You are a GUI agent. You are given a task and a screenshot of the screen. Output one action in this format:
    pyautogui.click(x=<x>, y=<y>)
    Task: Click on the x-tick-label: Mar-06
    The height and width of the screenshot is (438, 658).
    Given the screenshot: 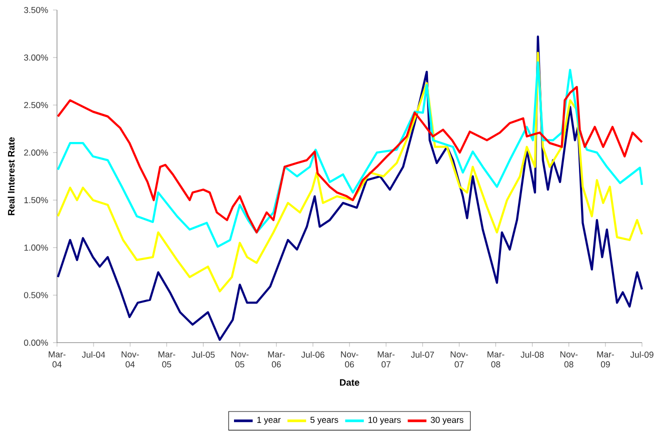 What is the action you would take?
    pyautogui.click(x=276, y=359)
    